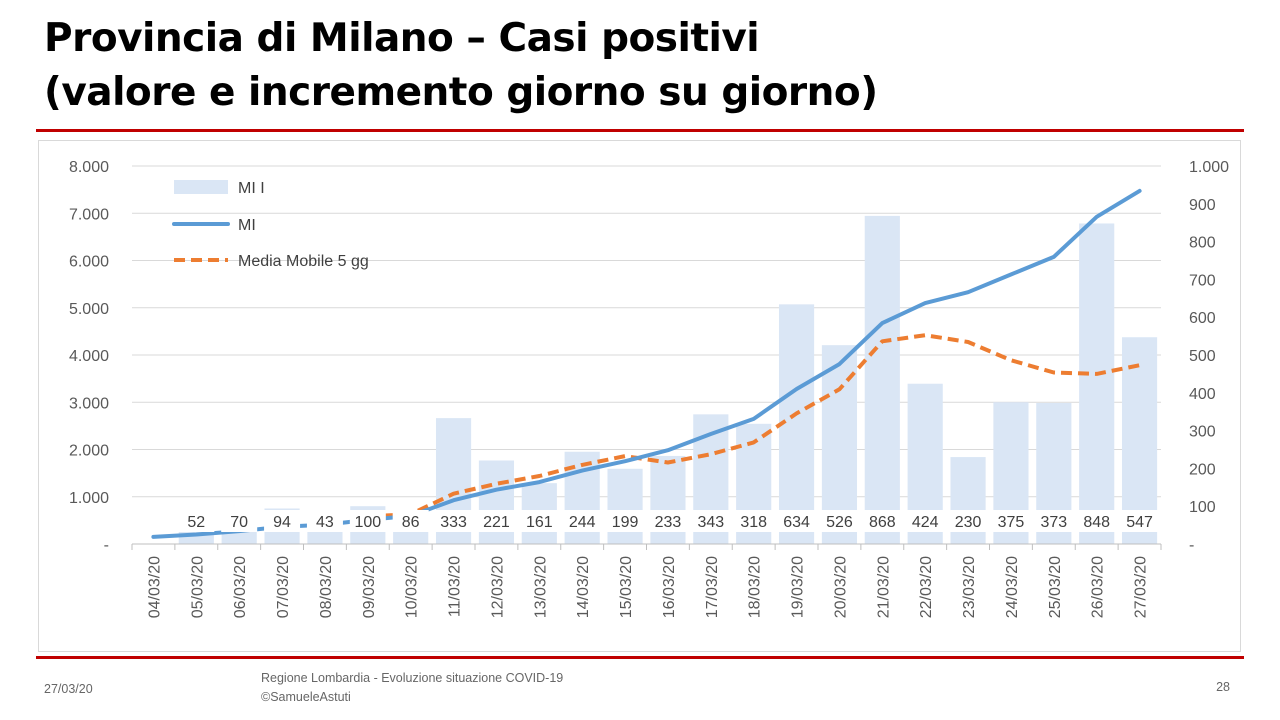  I want to click on data-label: 526, so click(839, 522).